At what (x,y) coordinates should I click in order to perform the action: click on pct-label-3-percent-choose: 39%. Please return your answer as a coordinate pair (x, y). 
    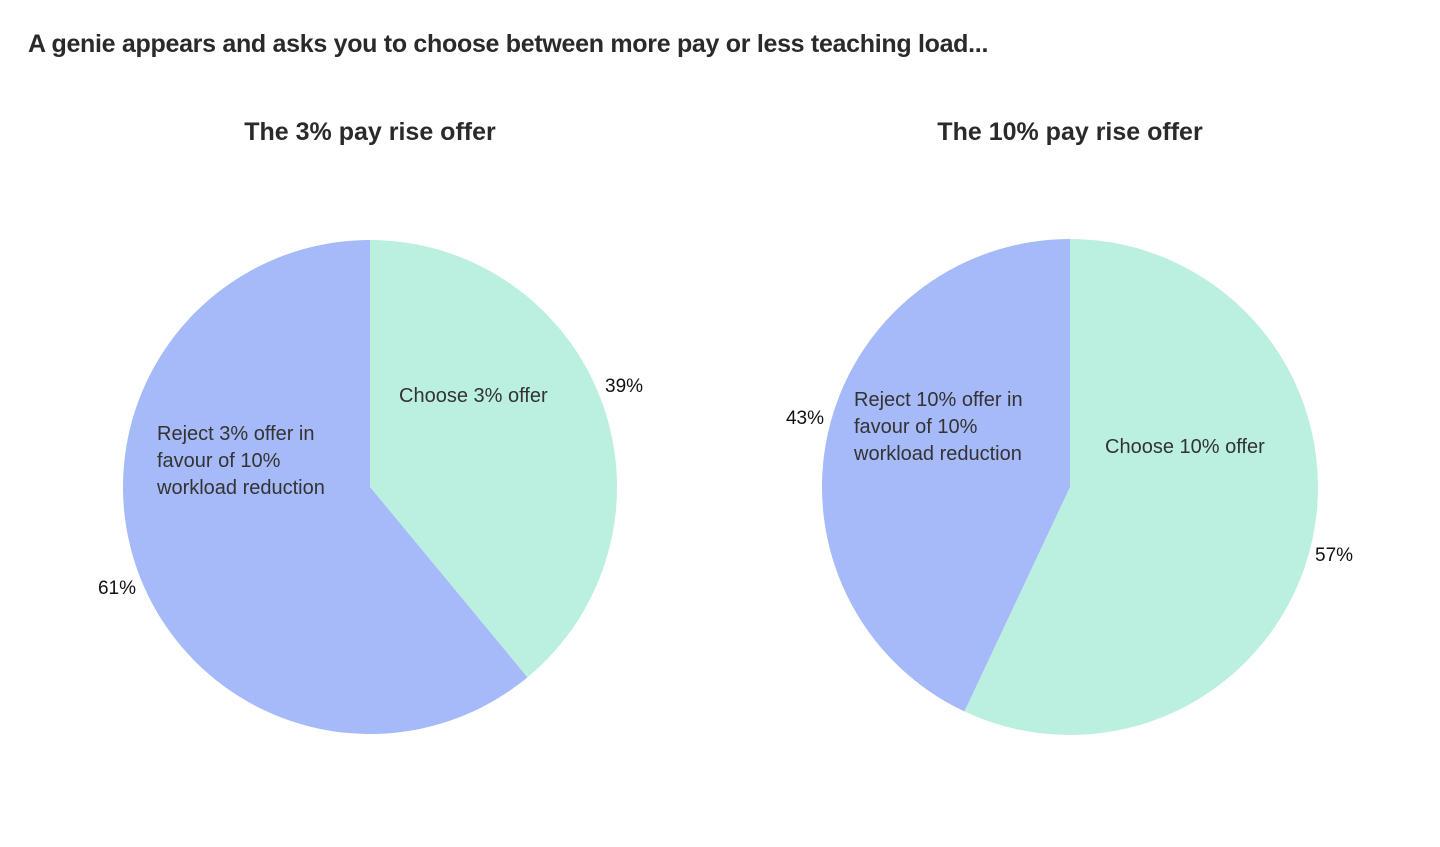
    Looking at the image, I should click on (624, 386).